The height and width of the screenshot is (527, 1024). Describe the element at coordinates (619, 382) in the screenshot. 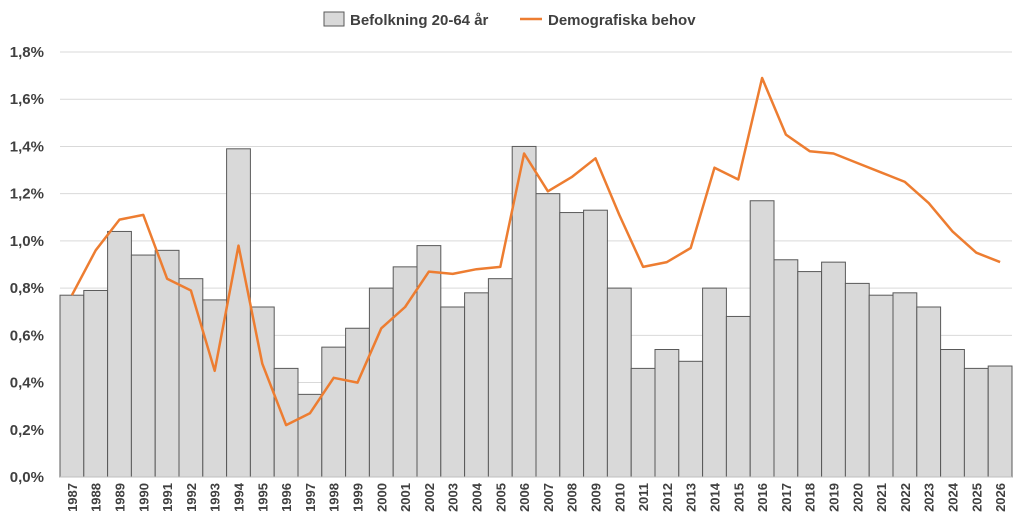

I see `bar-2010` at that location.